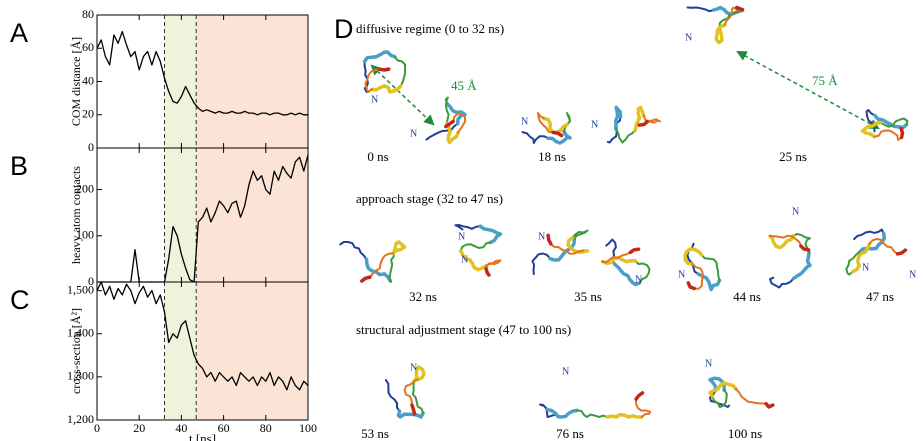 This screenshot has height=441, width=924. I want to click on x-tick-label: 0, so click(97, 428).